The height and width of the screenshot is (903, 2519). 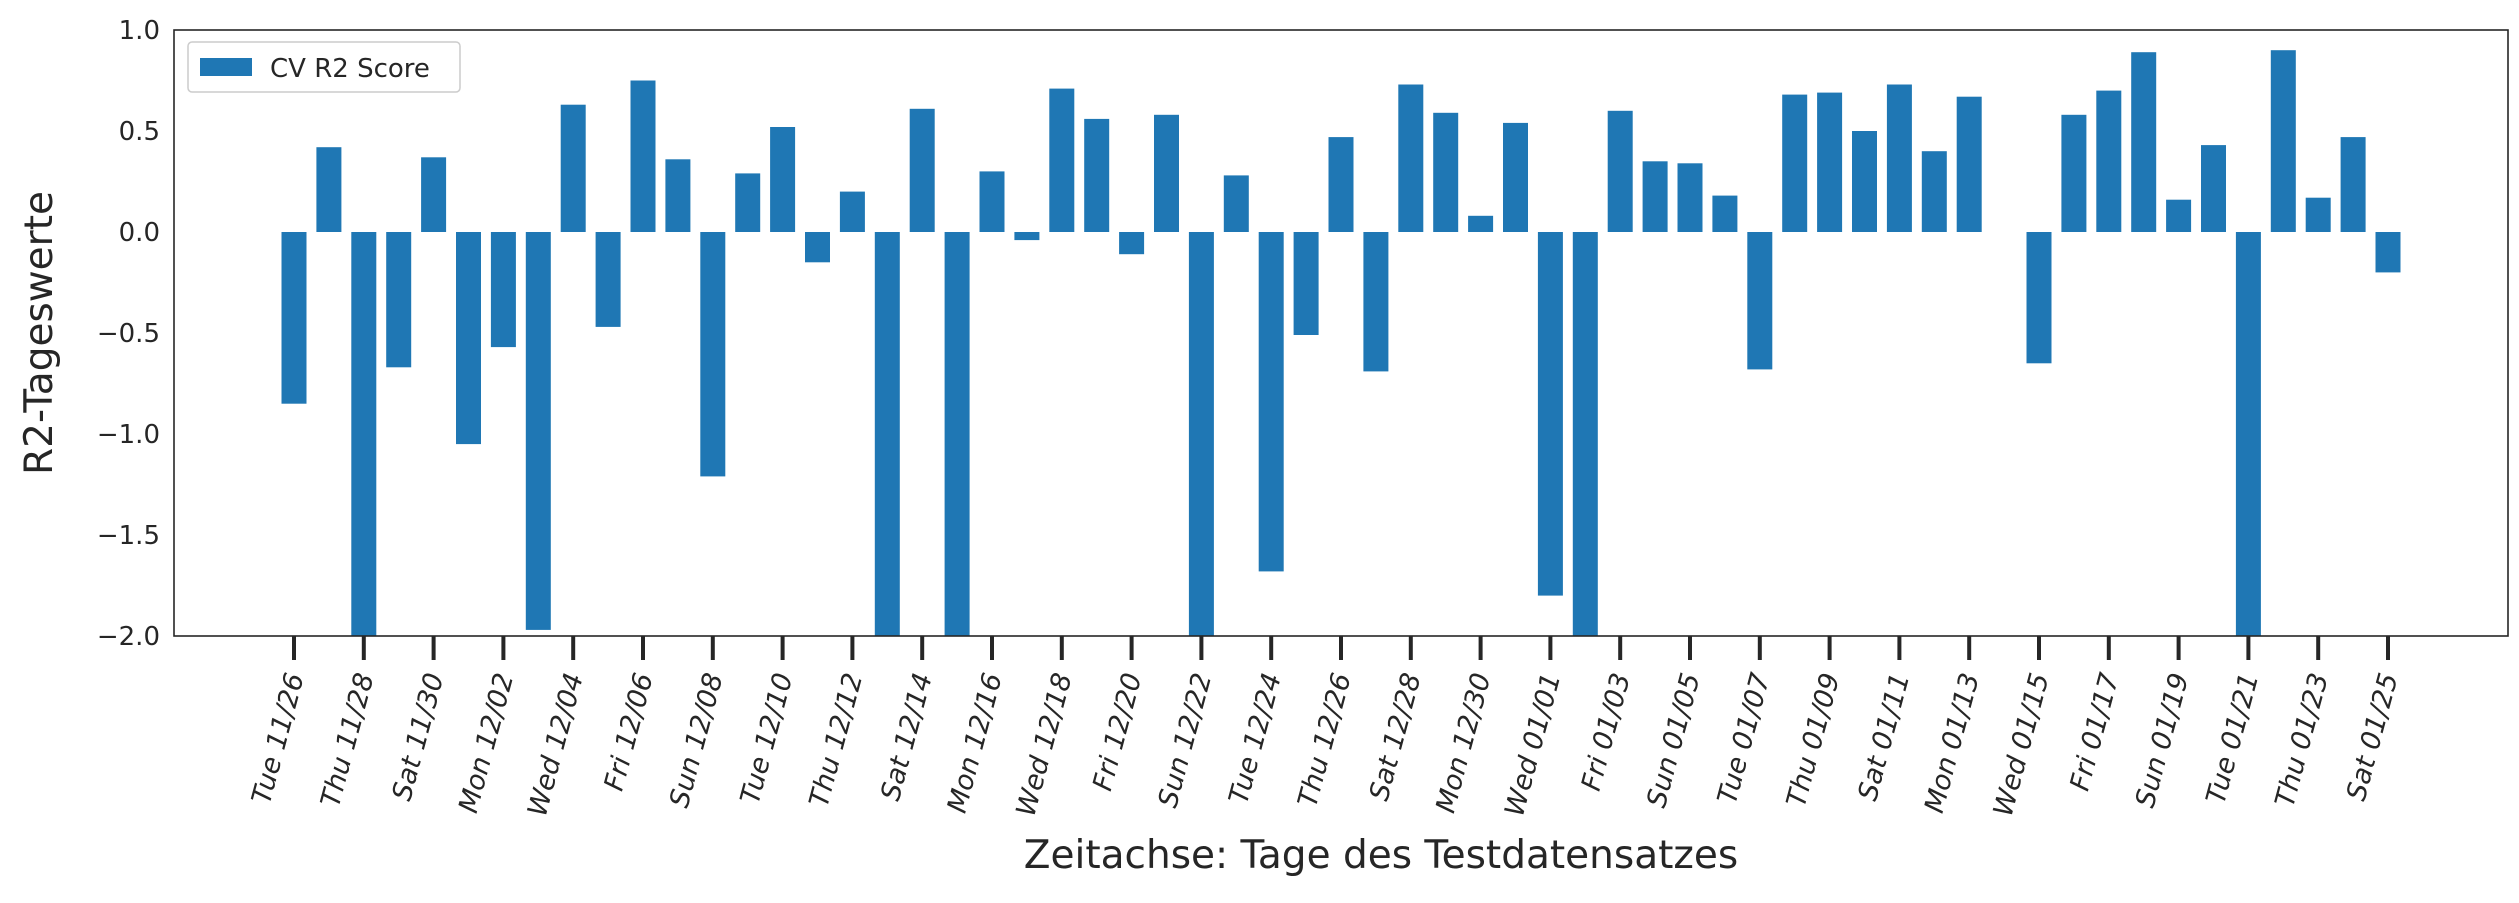 I want to click on legend-label: CV R2 Score, so click(x=350, y=69).